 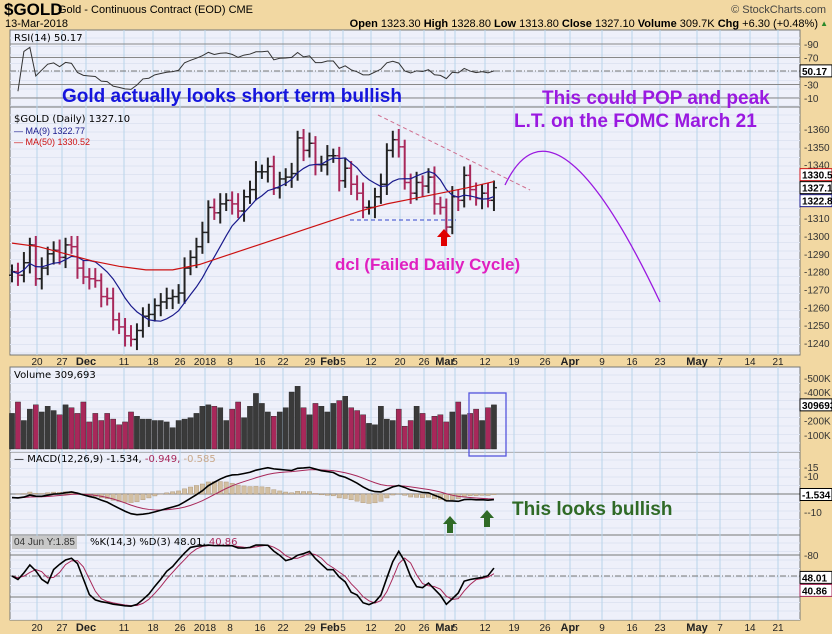 What do you see at coordinates (817, 344) in the screenshot?
I see `price-tick-label: -1240` at bounding box center [817, 344].